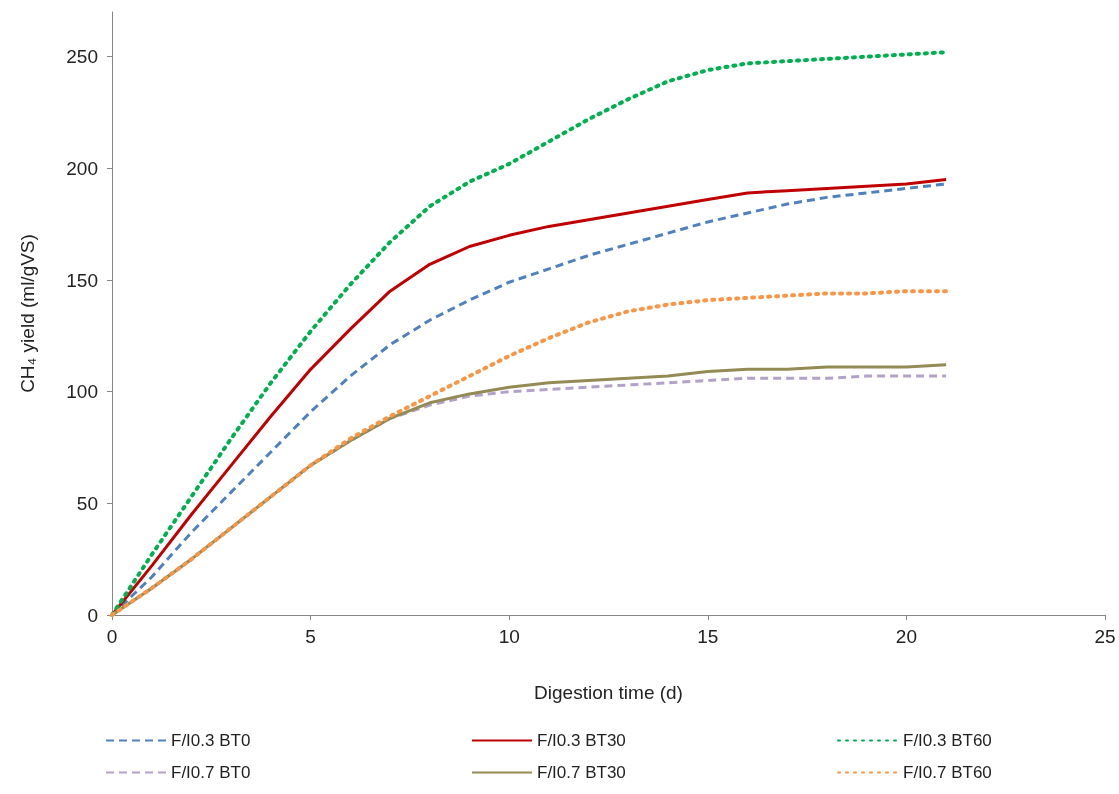  What do you see at coordinates (211, 772) in the screenshot?
I see `legend-label: F/I0.7 BT0` at bounding box center [211, 772].